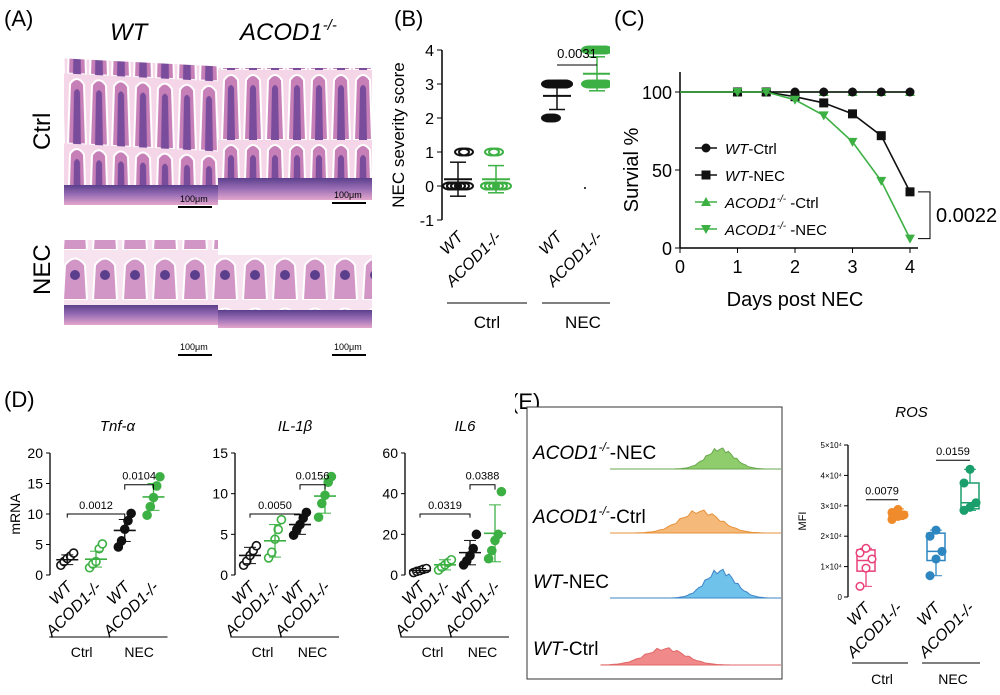 This screenshot has width=1000, height=695. I want to click on panel-a-label: (A), so click(18, 18).